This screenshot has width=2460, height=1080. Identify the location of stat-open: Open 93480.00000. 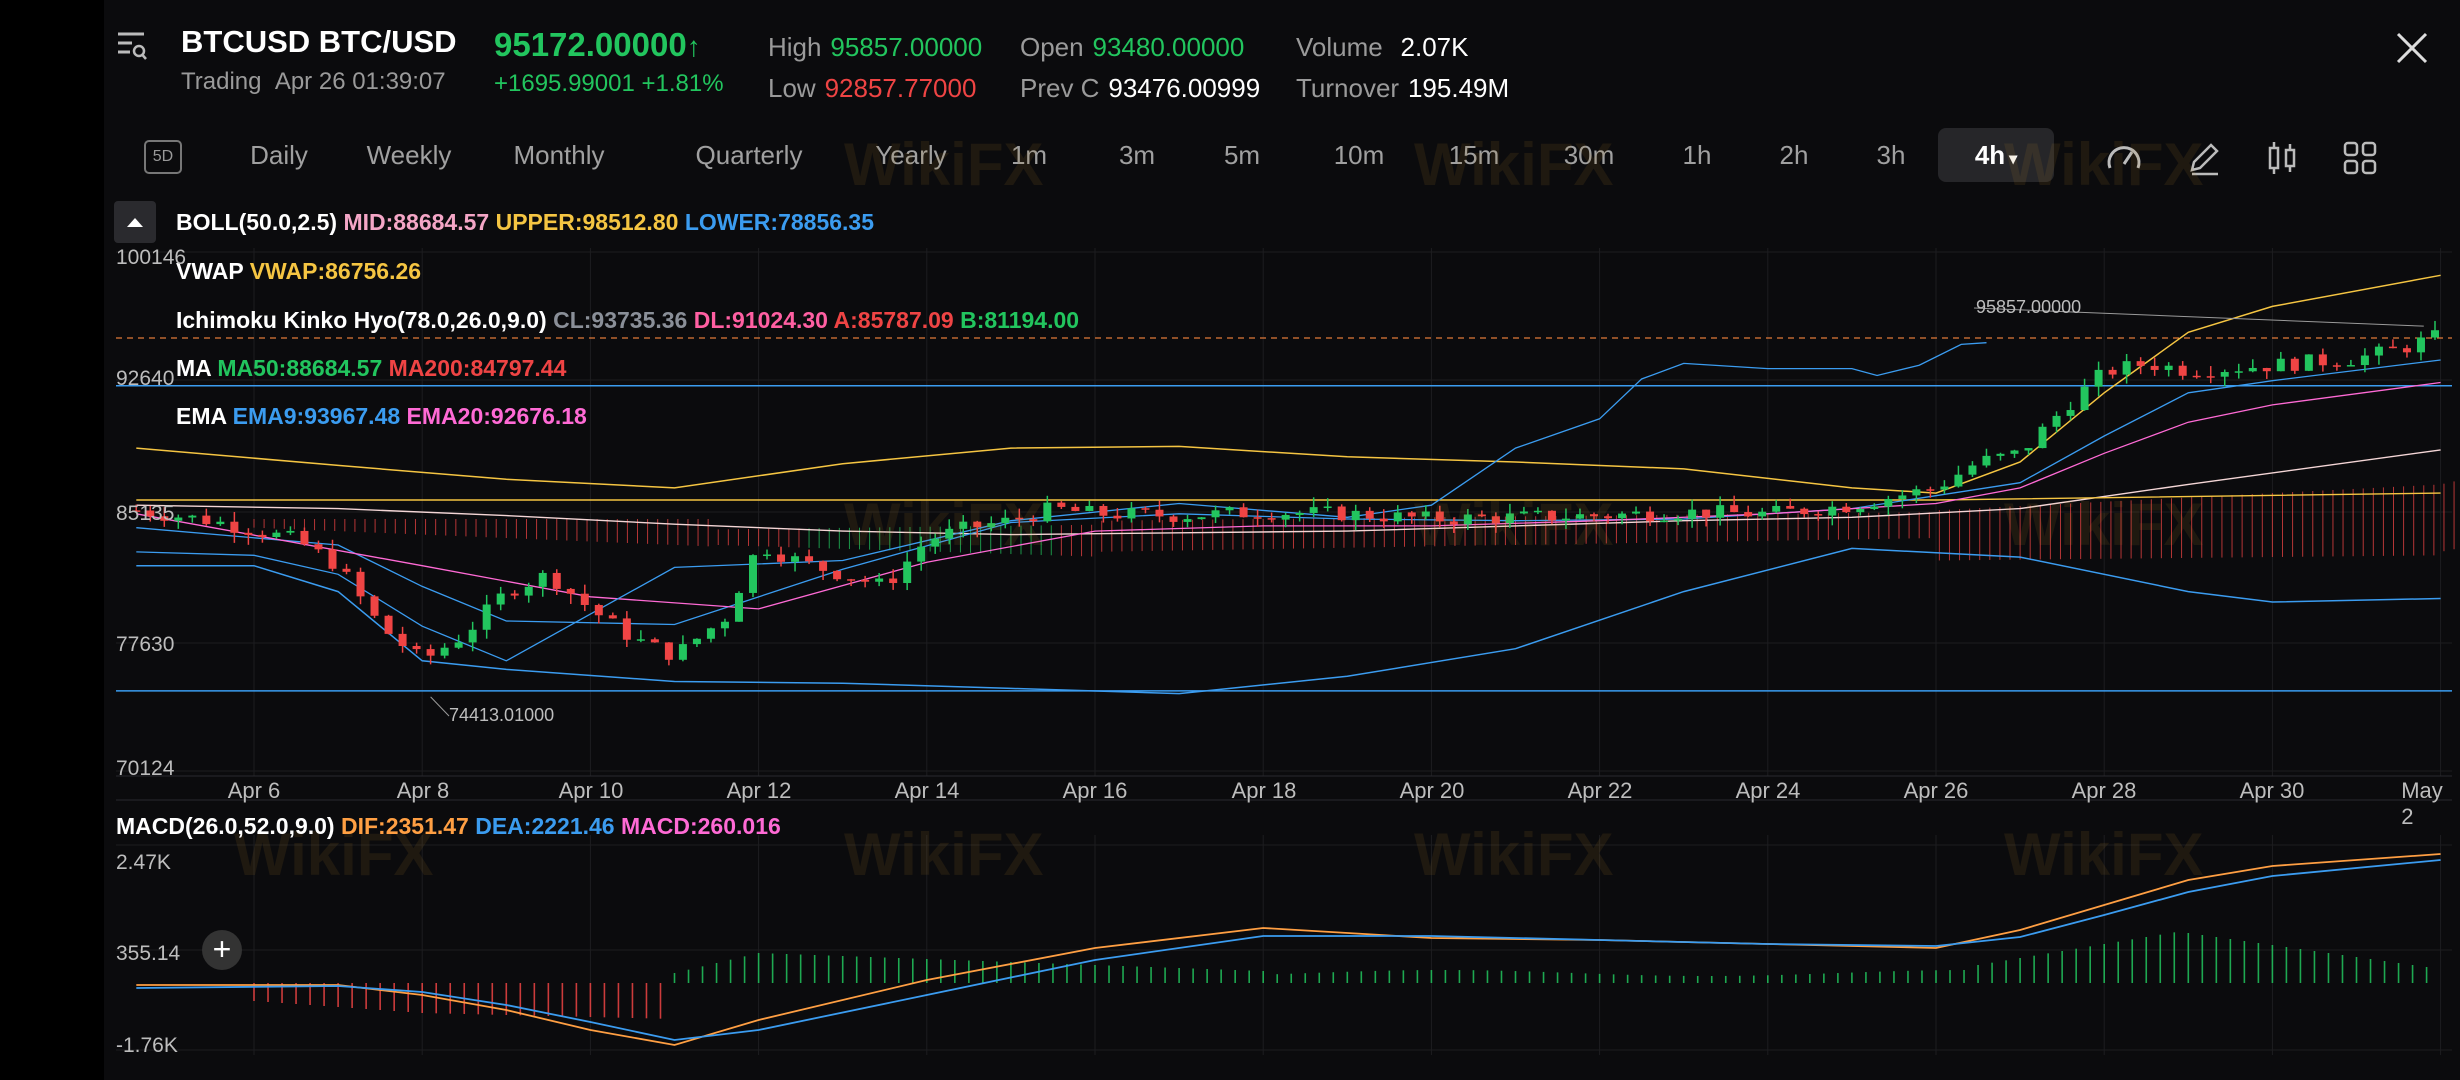
(1132, 47).